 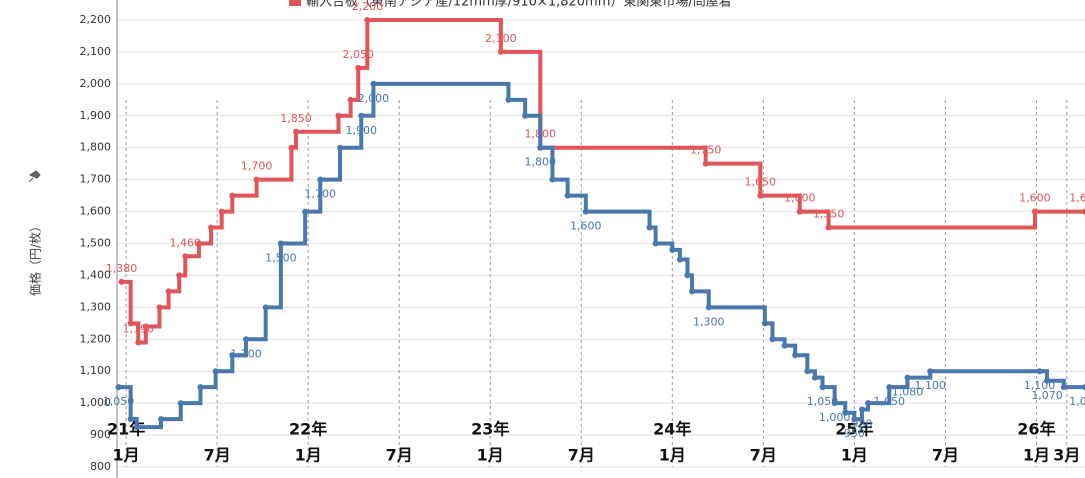 I want to click on y-tick-label: 1,600, so click(x=96, y=211).